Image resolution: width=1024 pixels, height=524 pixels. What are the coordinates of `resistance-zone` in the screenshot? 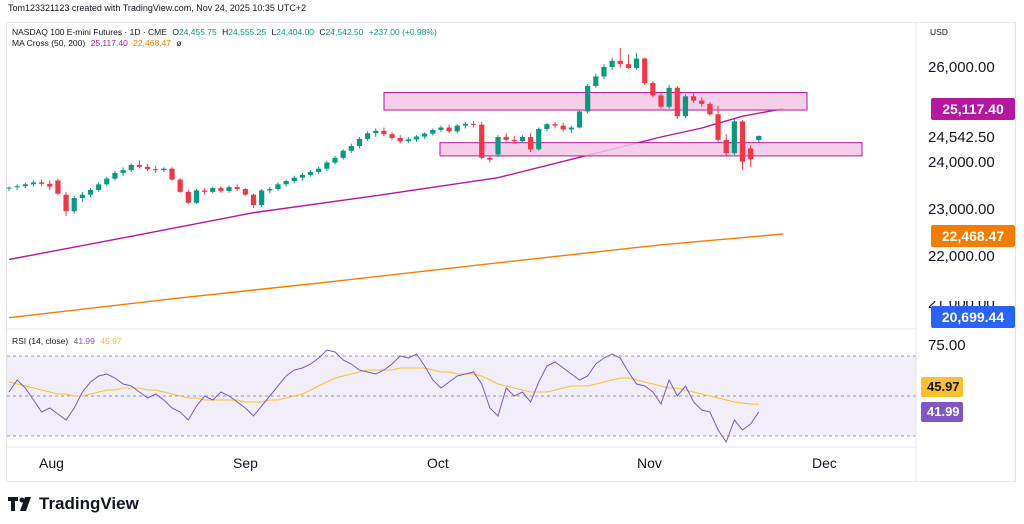 It's located at (595, 101).